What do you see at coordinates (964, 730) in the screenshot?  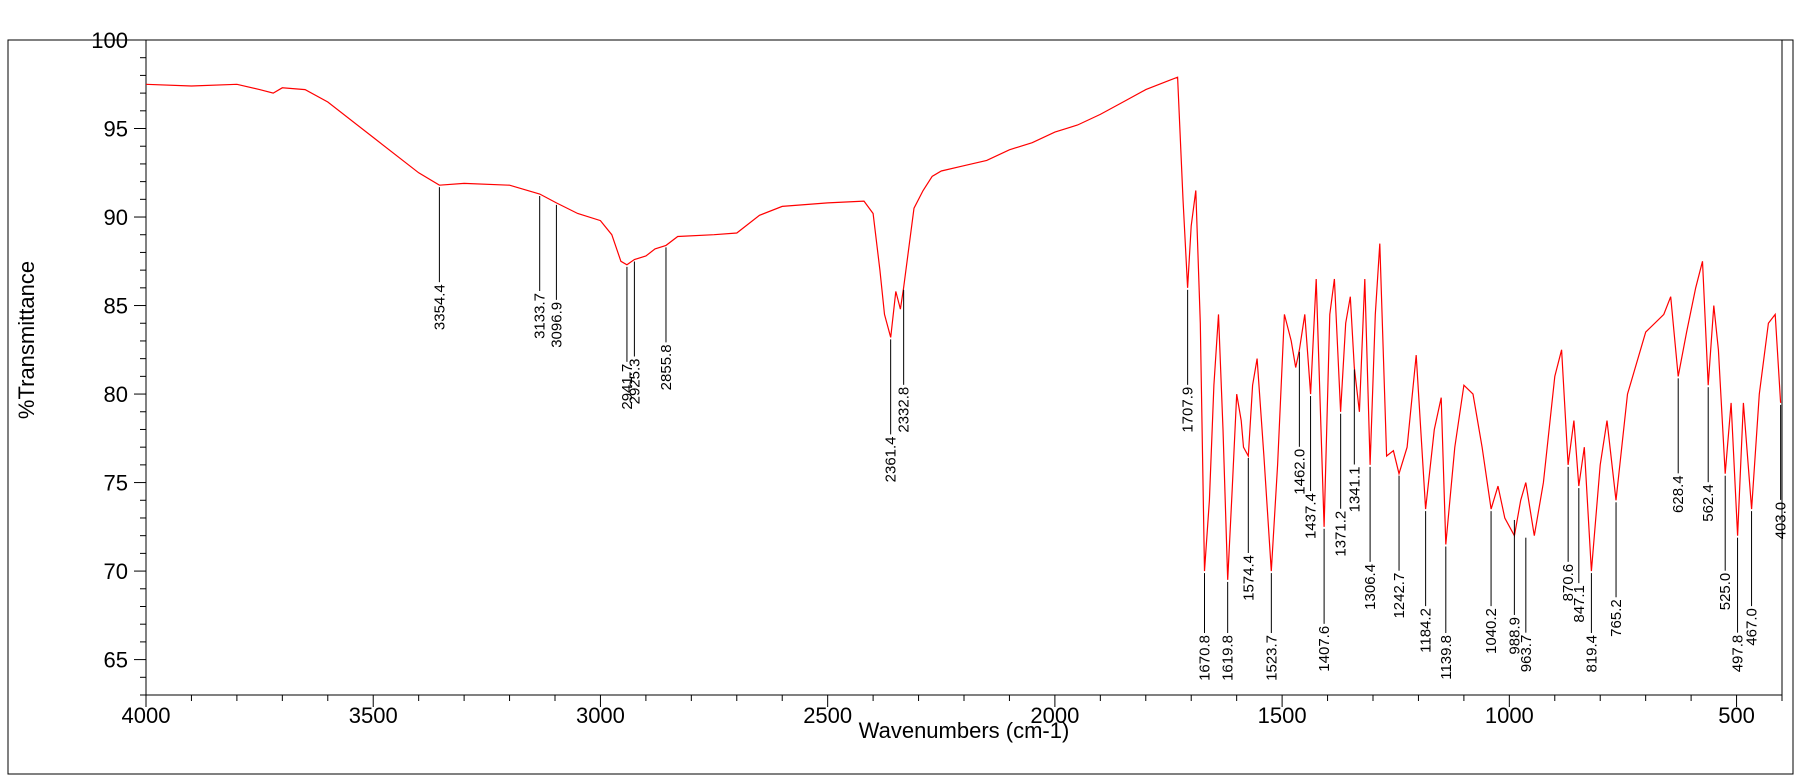 I see `x-axis-title: Wavenumbers (cm-1)` at bounding box center [964, 730].